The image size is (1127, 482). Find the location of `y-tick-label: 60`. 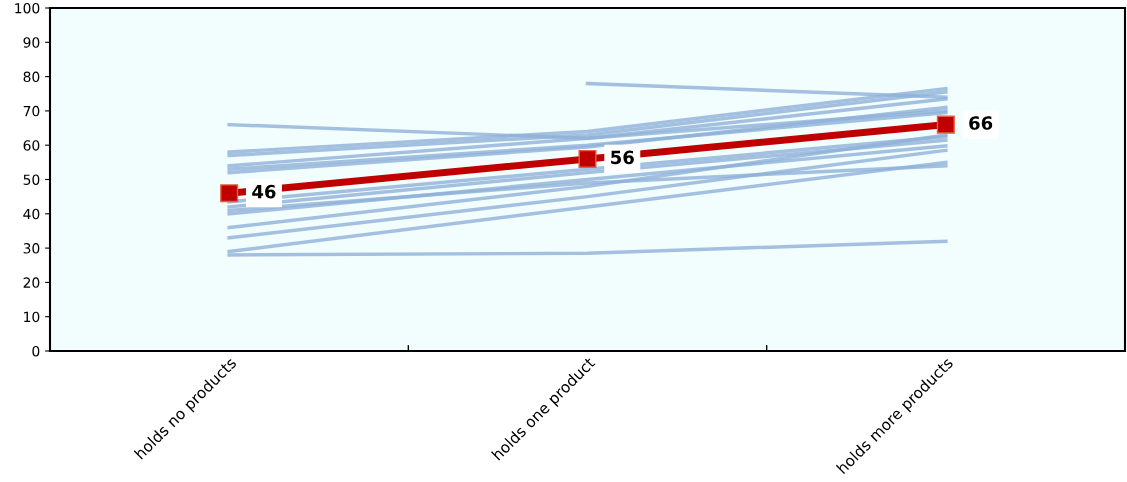

y-tick-label: 60 is located at coordinates (31, 145).